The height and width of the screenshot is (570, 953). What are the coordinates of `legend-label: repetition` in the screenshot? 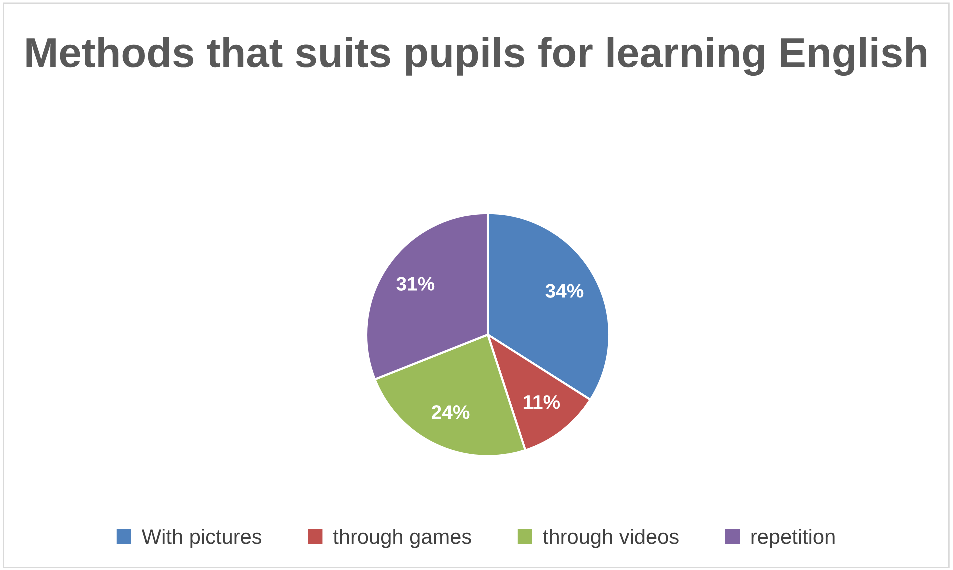 It's located at (793, 538).